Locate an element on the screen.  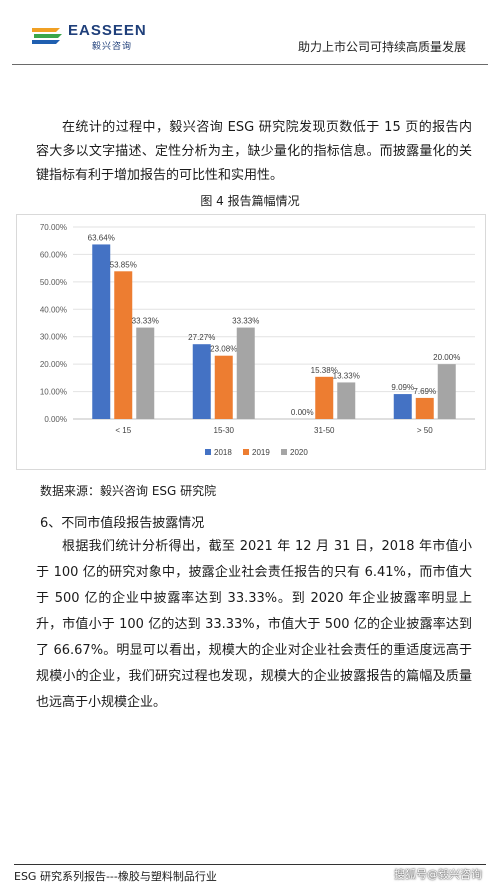
page-header: EASSEEN 毅兴咨询 助力上市公司可持续高质量发展 is located at coordinates (250, 33).